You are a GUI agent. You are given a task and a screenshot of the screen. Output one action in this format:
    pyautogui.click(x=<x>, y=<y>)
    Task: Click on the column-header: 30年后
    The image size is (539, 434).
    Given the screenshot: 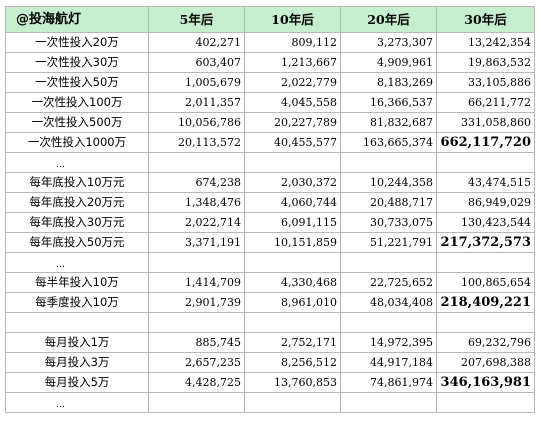 What is the action you would take?
    pyautogui.click(x=485, y=19)
    